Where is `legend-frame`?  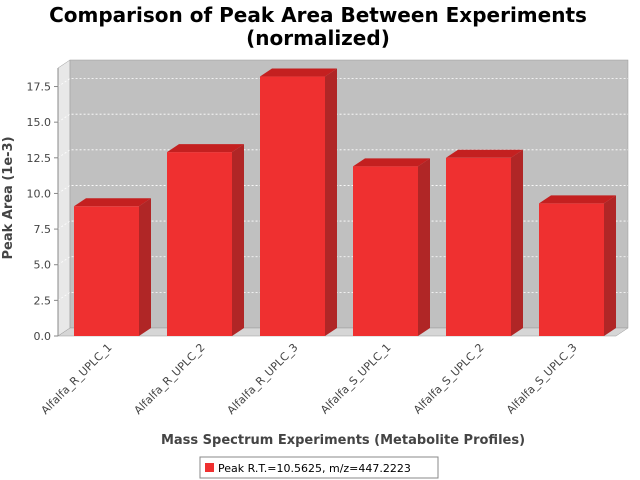 legend-frame is located at coordinates (319, 467).